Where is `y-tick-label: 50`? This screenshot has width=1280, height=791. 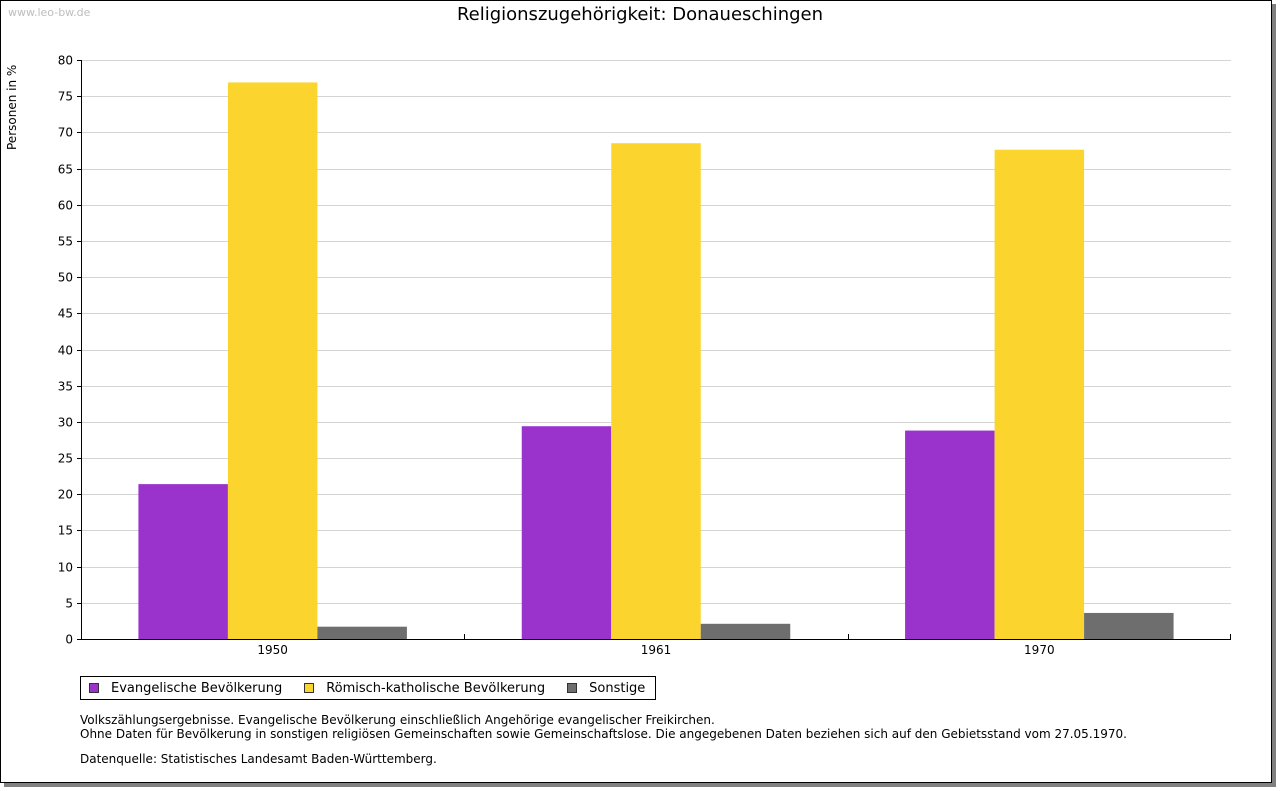 y-tick-label: 50 is located at coordinates (65, 278).